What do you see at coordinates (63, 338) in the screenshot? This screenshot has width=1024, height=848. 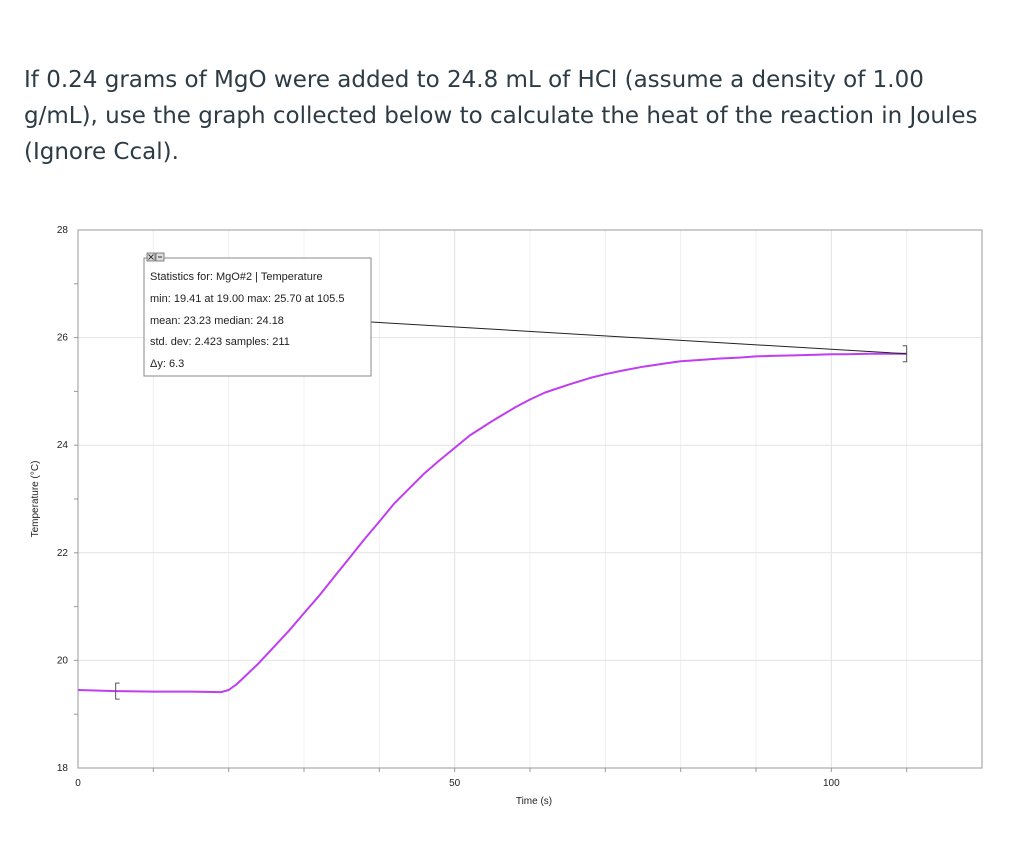 I see `y-tick-label: 26` at bounding box center [63, 338].